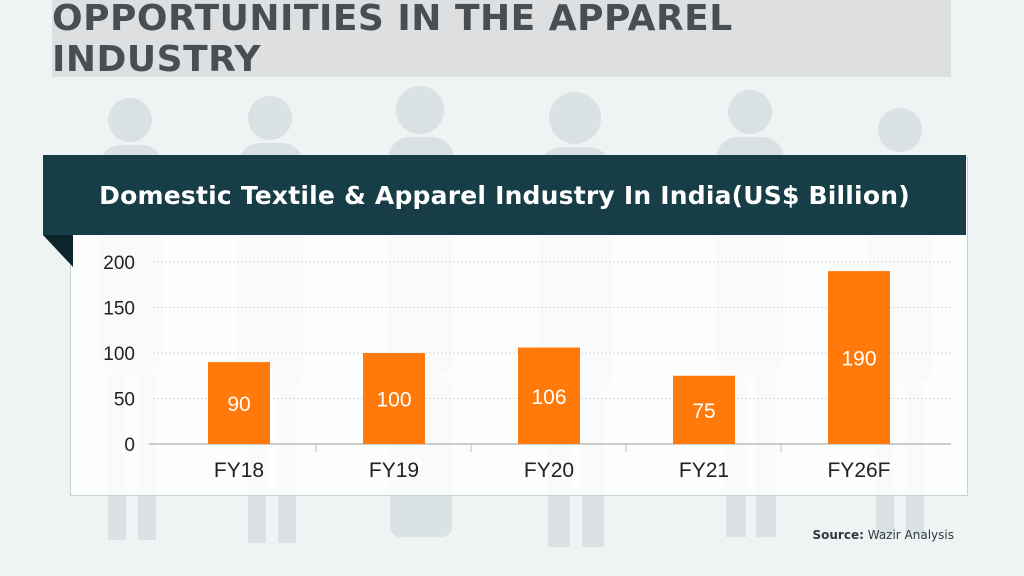 The width and height of the screenshot is (1024, 576). Describe the element at coordinates (858, 470) in the screenshot. I see `x-category-label: FY26F` at that location.